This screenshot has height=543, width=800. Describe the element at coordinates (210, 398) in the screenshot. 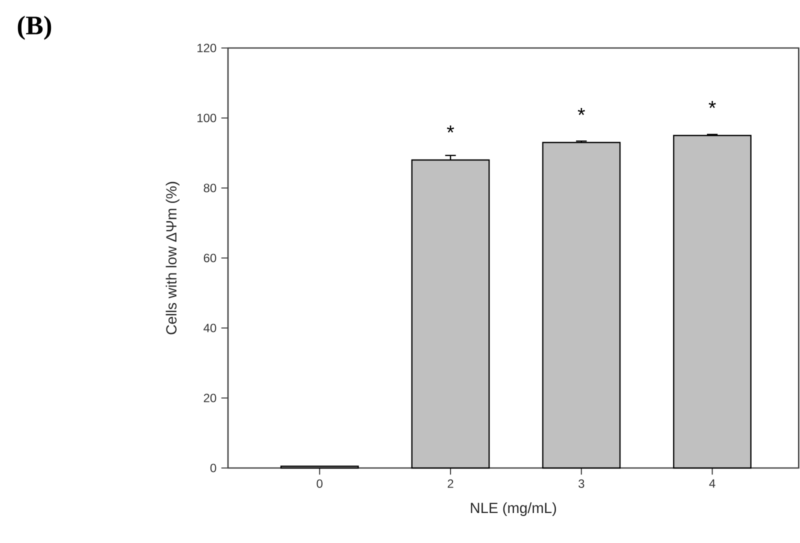

I see `y-tick-label: 20` at that location.